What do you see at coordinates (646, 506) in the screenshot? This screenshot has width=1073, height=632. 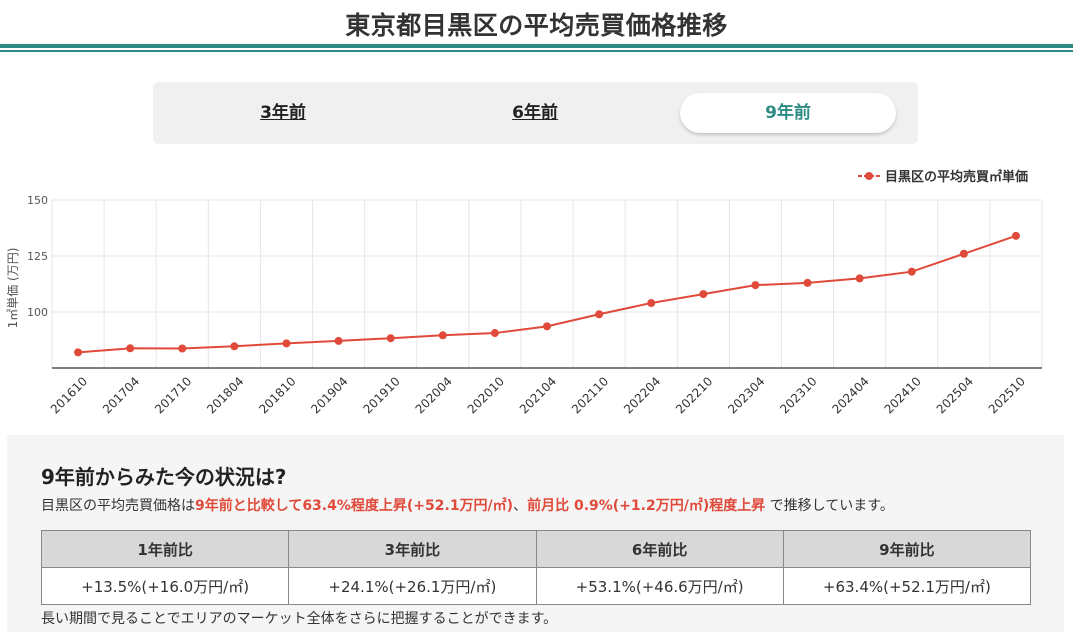 I see `desc-highlight-month: 前月比 0.9%(+1.2万円/㎡)程度上昇` at bounding box center [646, 506].